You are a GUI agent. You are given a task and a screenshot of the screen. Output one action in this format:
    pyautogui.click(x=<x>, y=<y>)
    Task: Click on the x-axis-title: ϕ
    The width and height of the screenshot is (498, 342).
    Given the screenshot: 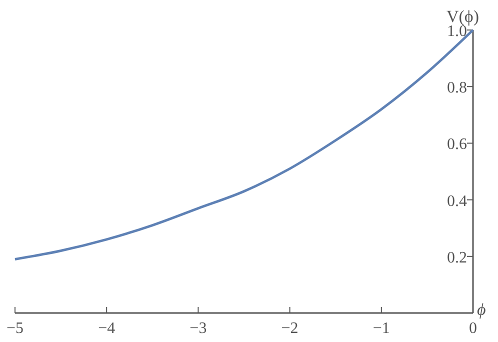 What is the action you would take?
    pyautogui.click(x=481, y=309)
    